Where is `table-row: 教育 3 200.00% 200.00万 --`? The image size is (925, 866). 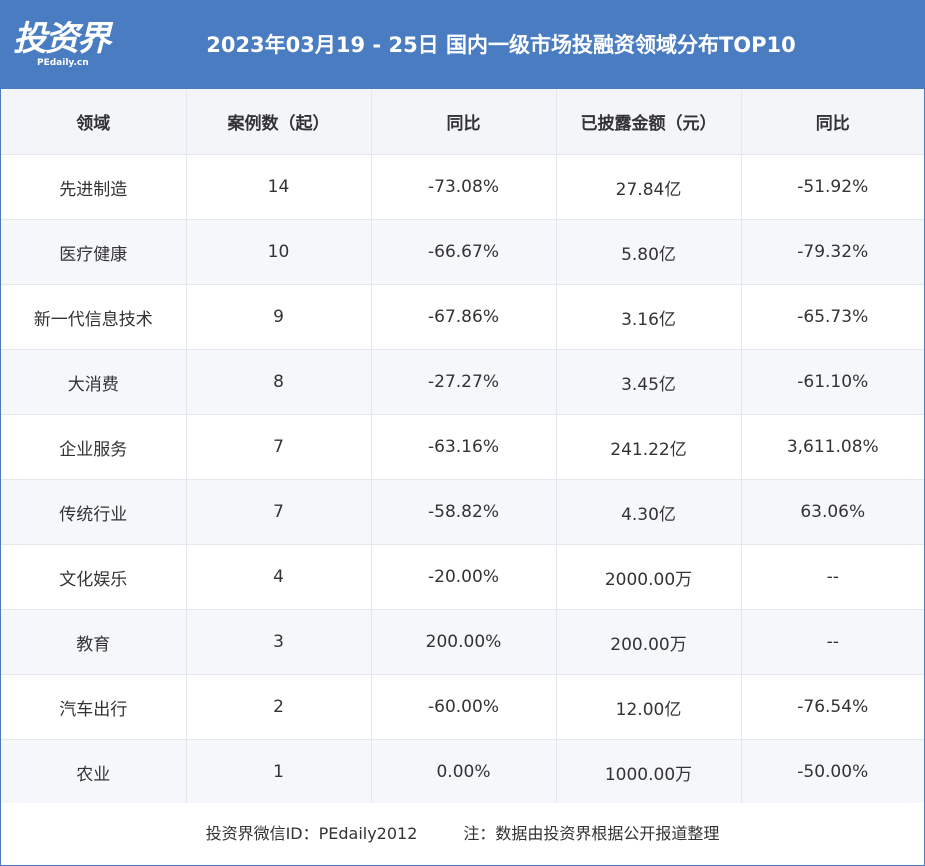 table-row: 教育 3 200.00% 200.00万 -- is located at coordinates (462, 642).